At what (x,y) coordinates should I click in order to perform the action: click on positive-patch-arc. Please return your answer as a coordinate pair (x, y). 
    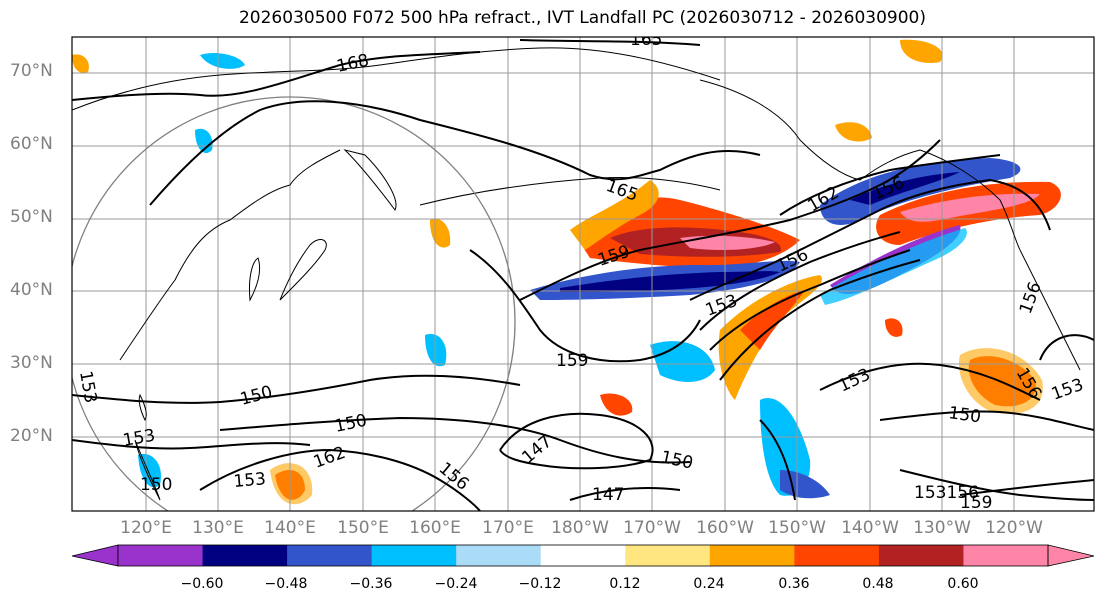
    Looking at the image, I should click on (770, 337).